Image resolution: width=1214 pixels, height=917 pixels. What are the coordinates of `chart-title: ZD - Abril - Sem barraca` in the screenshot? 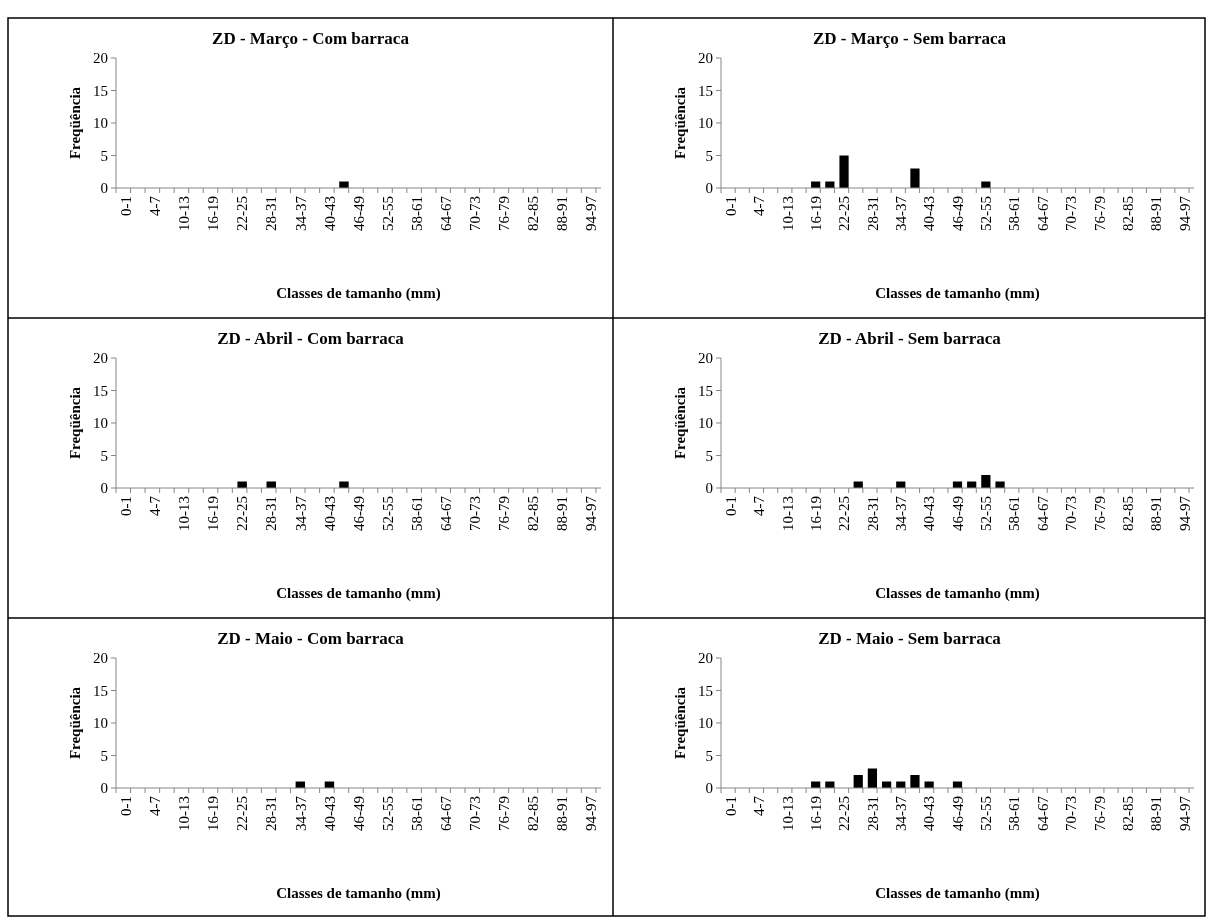 It's located at (910, 338).